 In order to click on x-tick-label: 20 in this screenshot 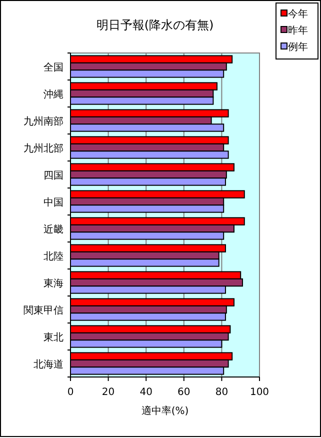, I will do `click(108, 392)`.